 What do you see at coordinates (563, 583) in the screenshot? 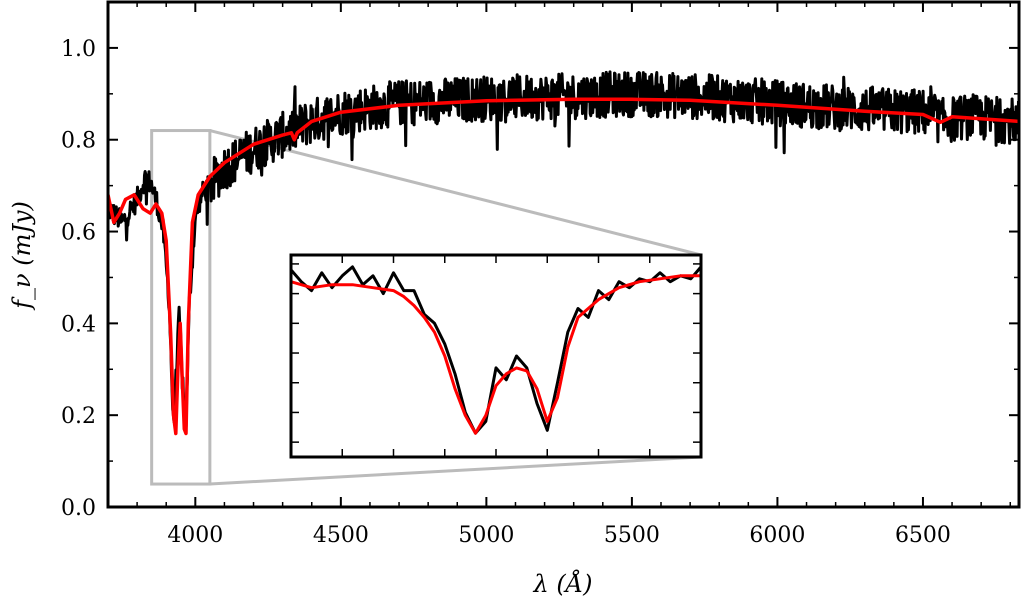
I see `x-axis-label: λ (Å)` at bounding box center [563, 583].